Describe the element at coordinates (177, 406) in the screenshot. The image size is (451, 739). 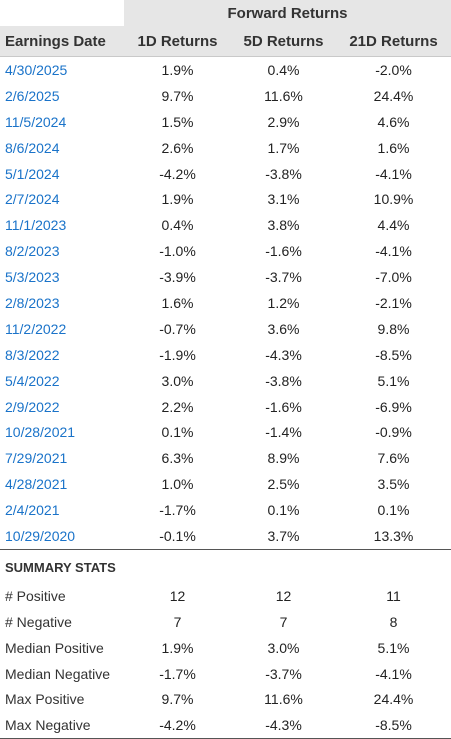
I see `1d-return-cell: 2.2%` at that location.